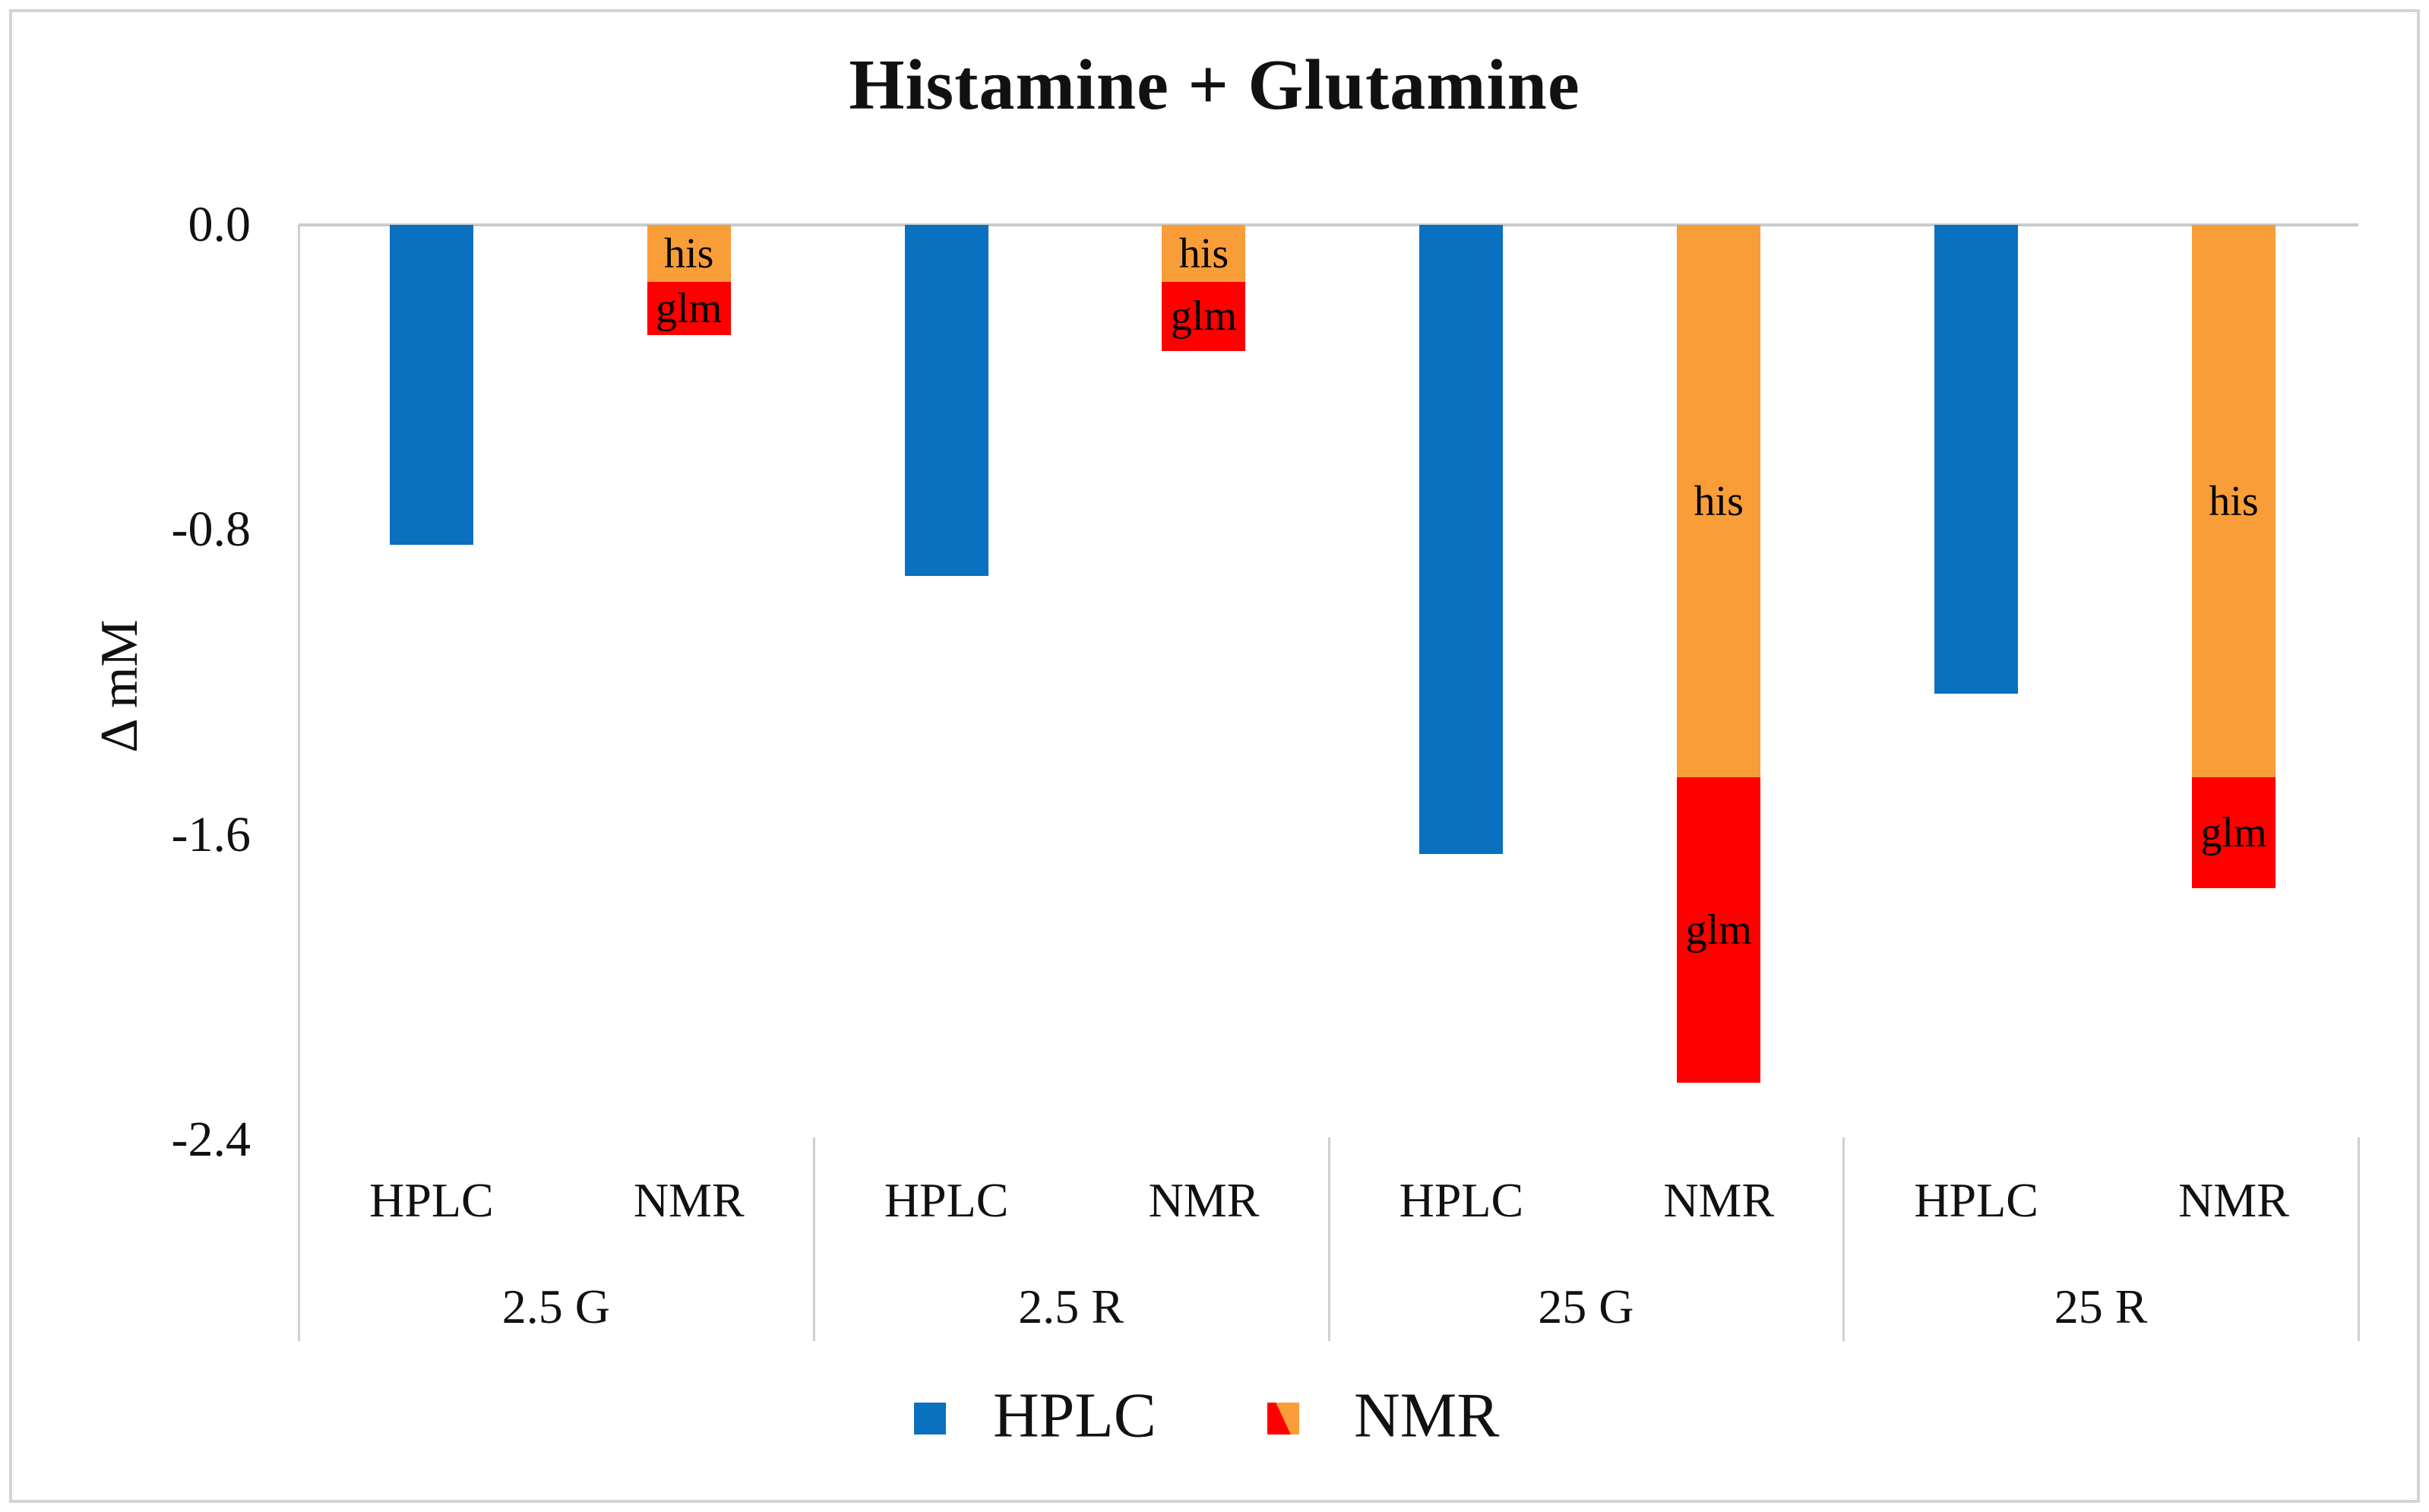  Describe the element at coordinates (219, 224) in the screenshot. I see `y-tick-label: 0.0` at that location.